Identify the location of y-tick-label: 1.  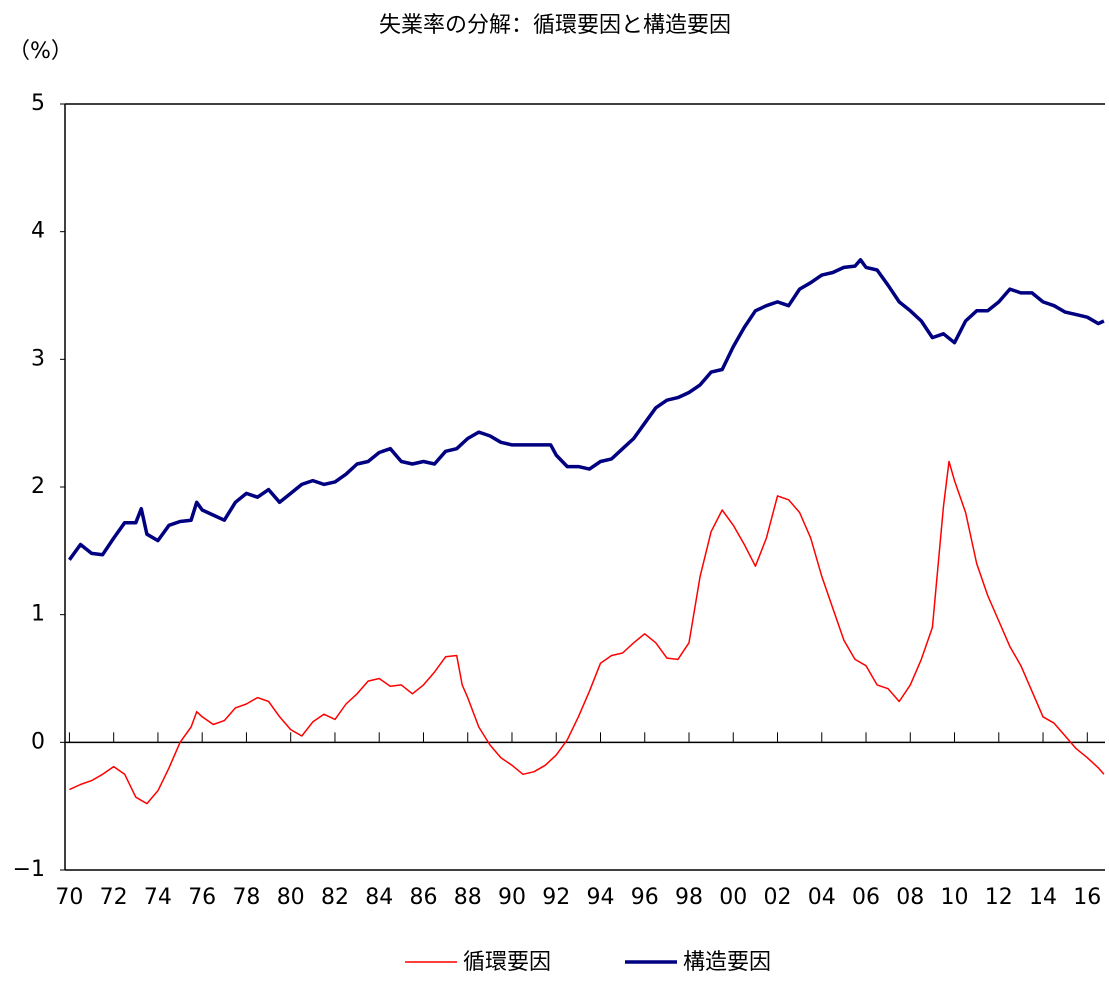
(38, 614).